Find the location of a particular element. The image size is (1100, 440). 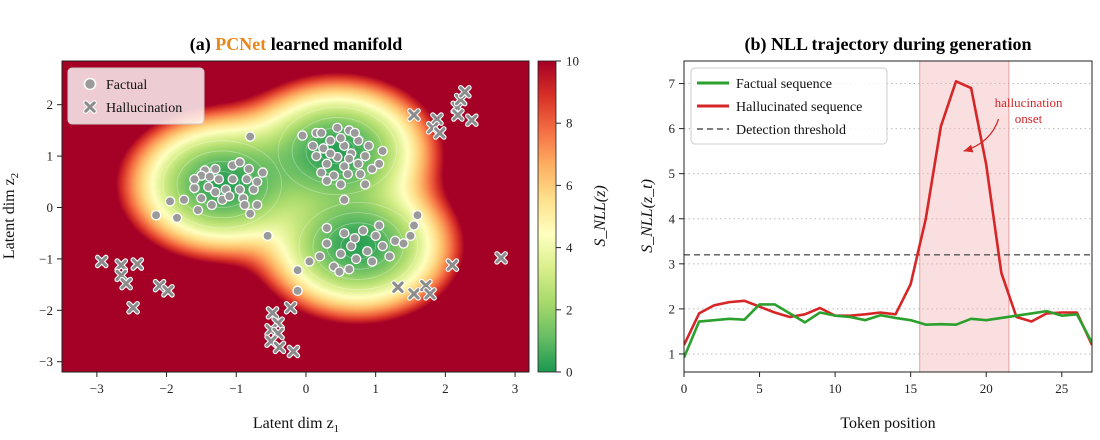

panel-b-ytick-label: 5 is located at coordinates (672, 173).